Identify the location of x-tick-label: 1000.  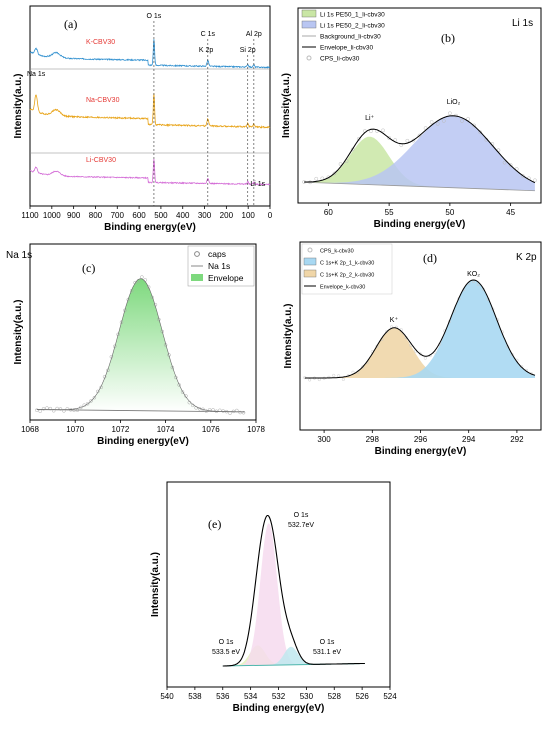
(52, 215).